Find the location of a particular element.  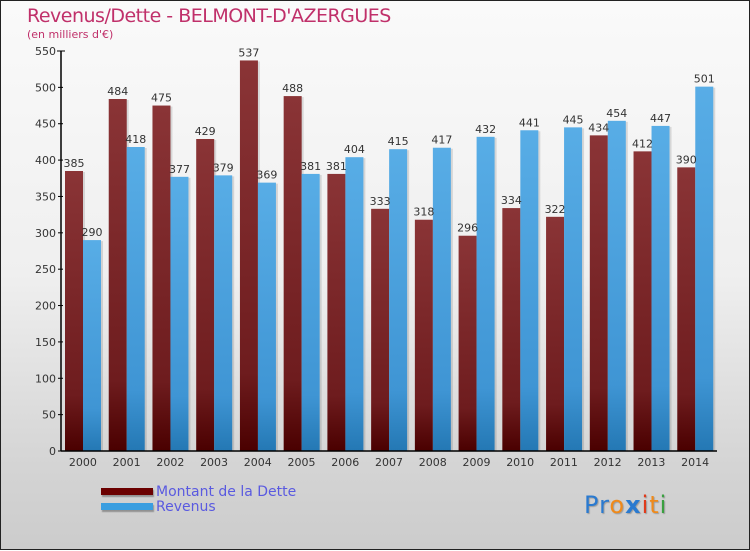

x-tick-label: 2000 is located at coordinates (83, 462).